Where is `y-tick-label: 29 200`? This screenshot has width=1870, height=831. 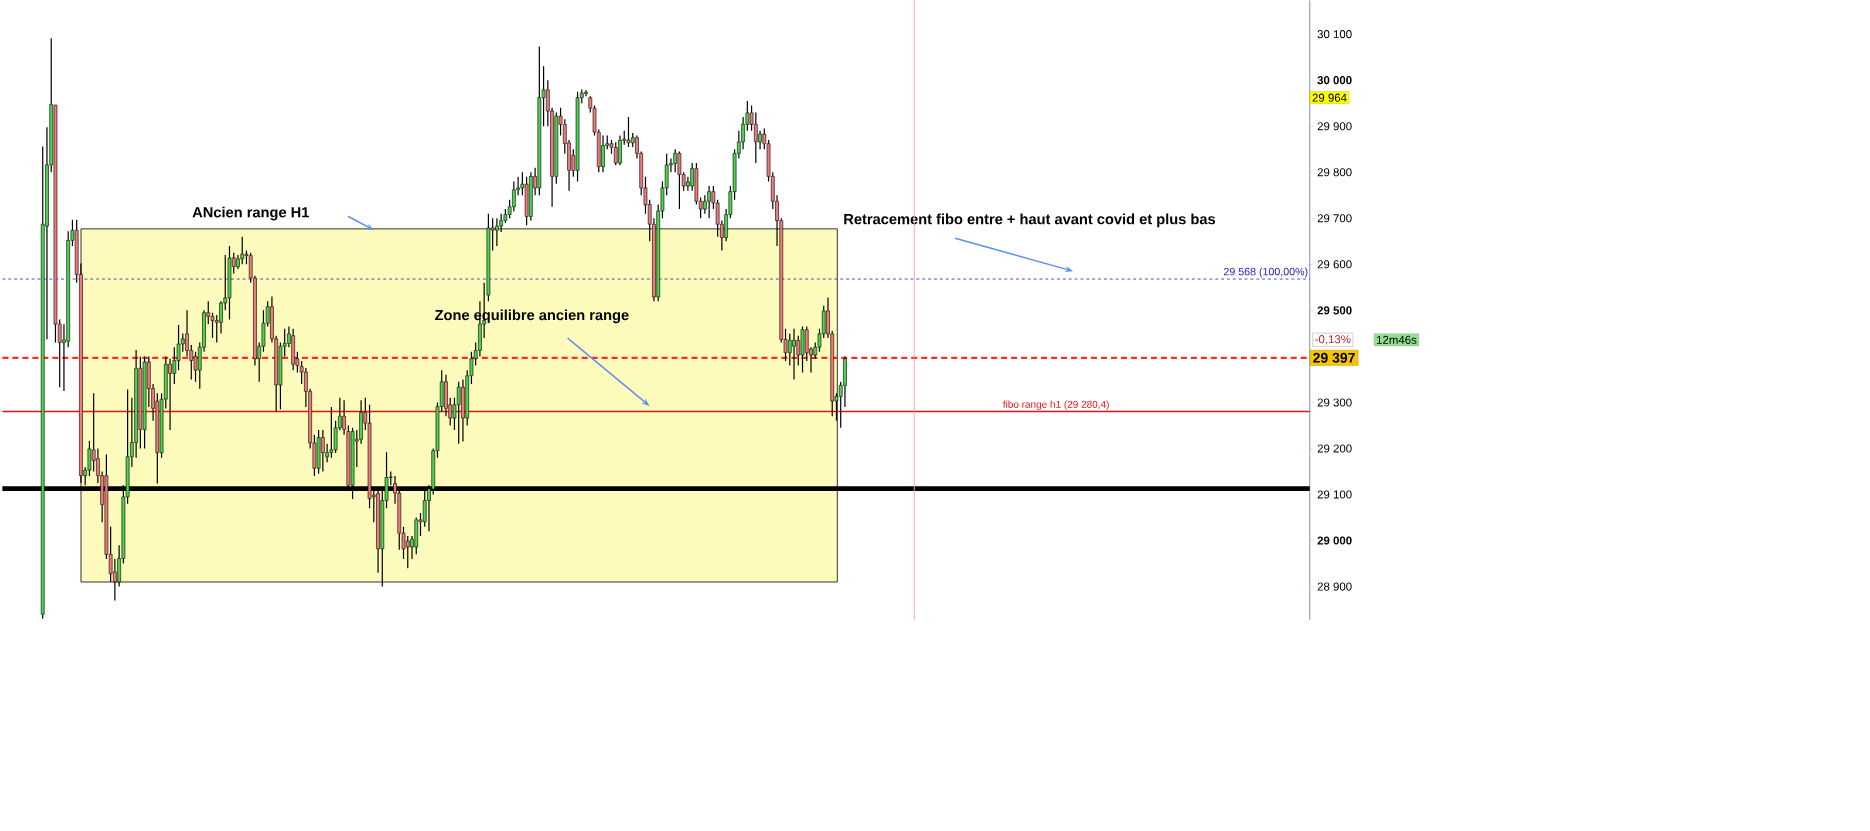
y-tick-label: 29 200 is located at coordinates (1334, 448).